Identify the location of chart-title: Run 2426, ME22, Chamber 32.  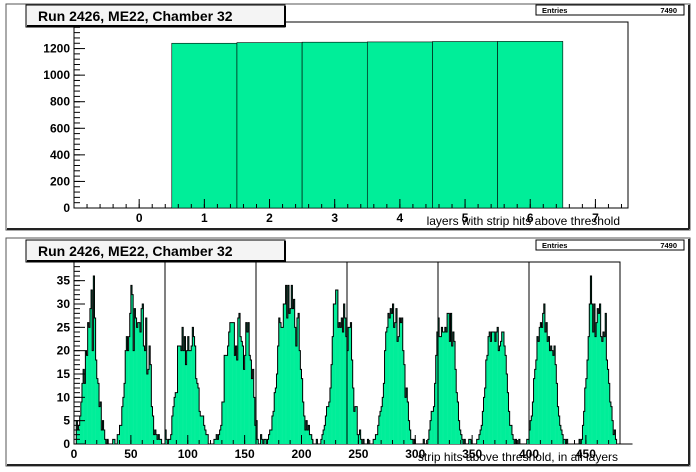
(135, 251).